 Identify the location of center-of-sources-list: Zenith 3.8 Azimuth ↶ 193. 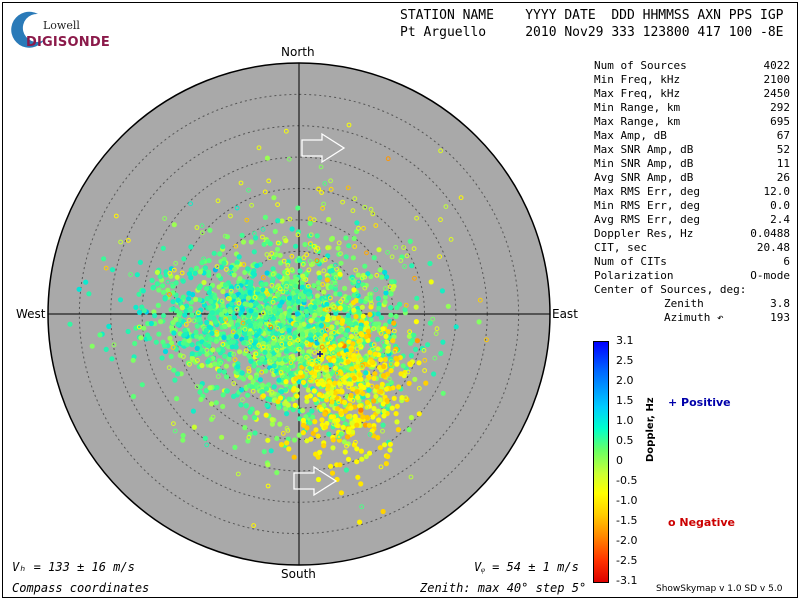
(693, 311).